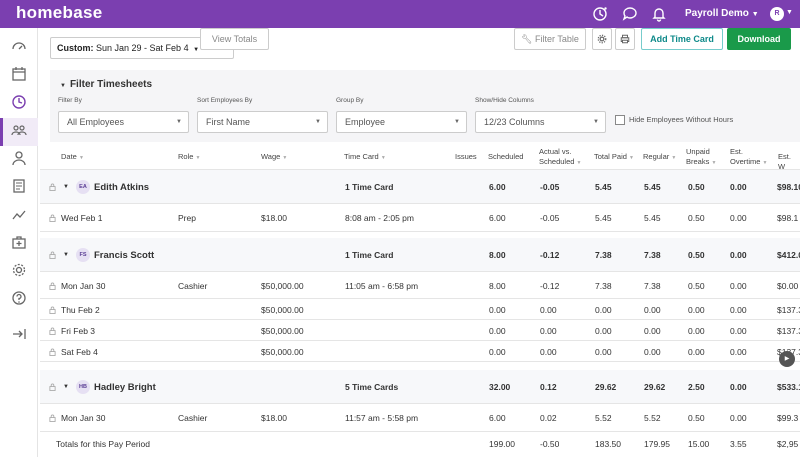  I want to click on group-regular: 29.62, so click(655, 387).